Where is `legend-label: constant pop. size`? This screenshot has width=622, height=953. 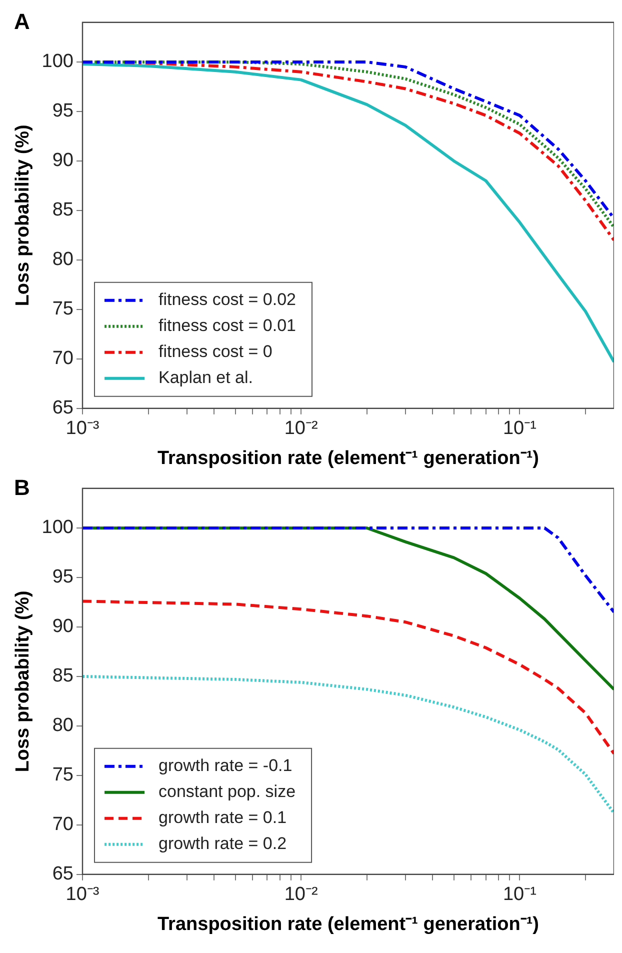 legend-label: constant pop. size is located at coordinates (227, 792).